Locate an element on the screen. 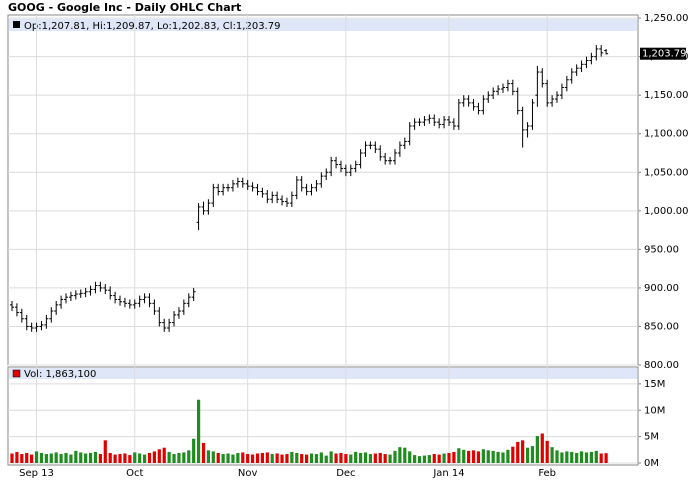 This screenshot has width=688, height=503. y2-tick-label: 0M is located at coordinates (651, 463).